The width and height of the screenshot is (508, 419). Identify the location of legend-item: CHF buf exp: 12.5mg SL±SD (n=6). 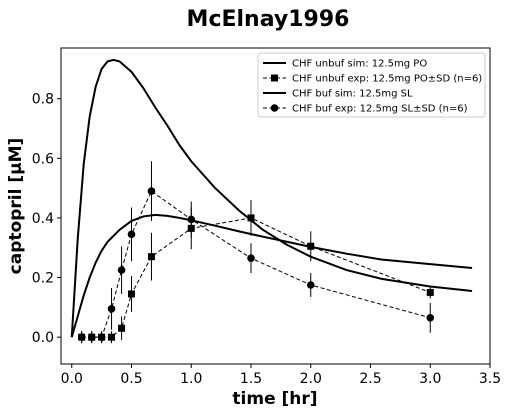
(365, 109).